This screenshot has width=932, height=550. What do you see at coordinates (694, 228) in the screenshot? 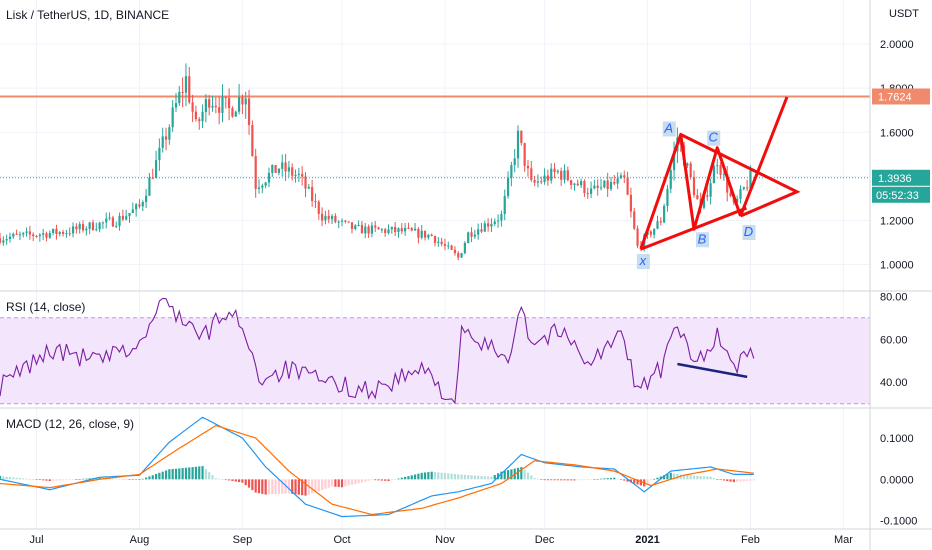
I see `triangle-base-line` at bounding box center [694, 228].